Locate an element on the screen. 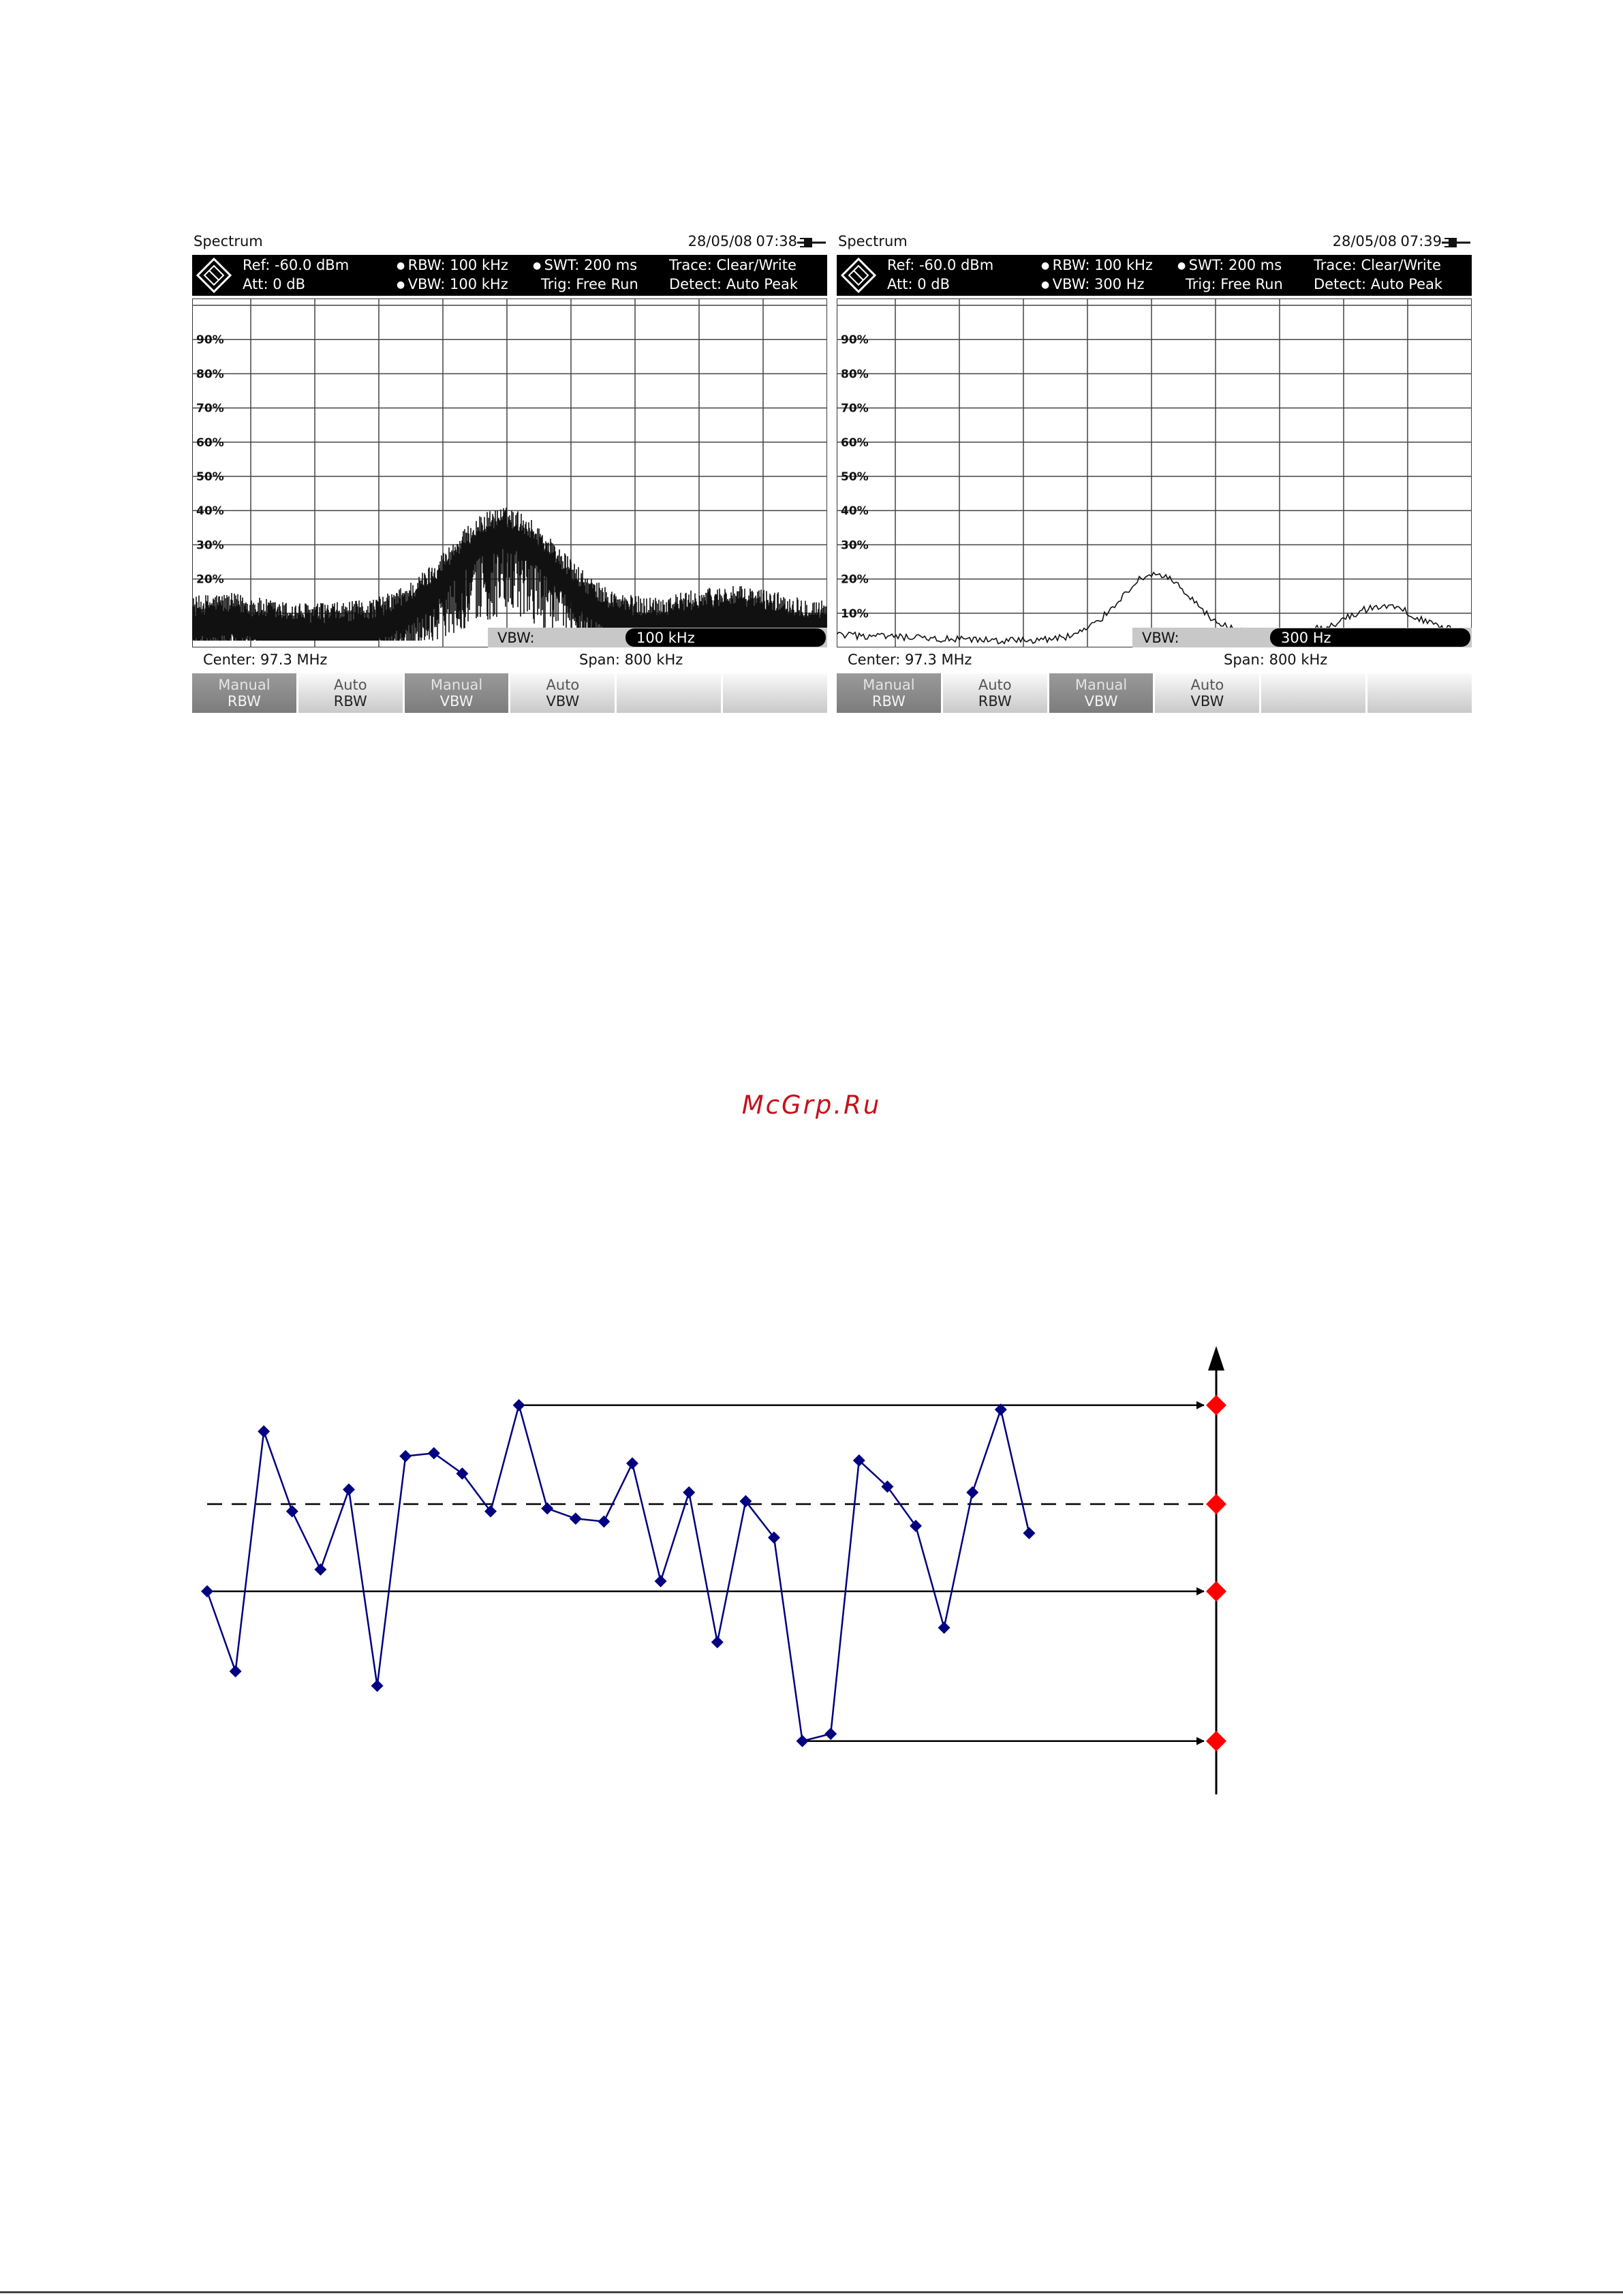 The width and height of the screenshot is (1623, 2296). title-row: Spectrum 28/05/08 07:39 is located at coordinates (1154, 244).